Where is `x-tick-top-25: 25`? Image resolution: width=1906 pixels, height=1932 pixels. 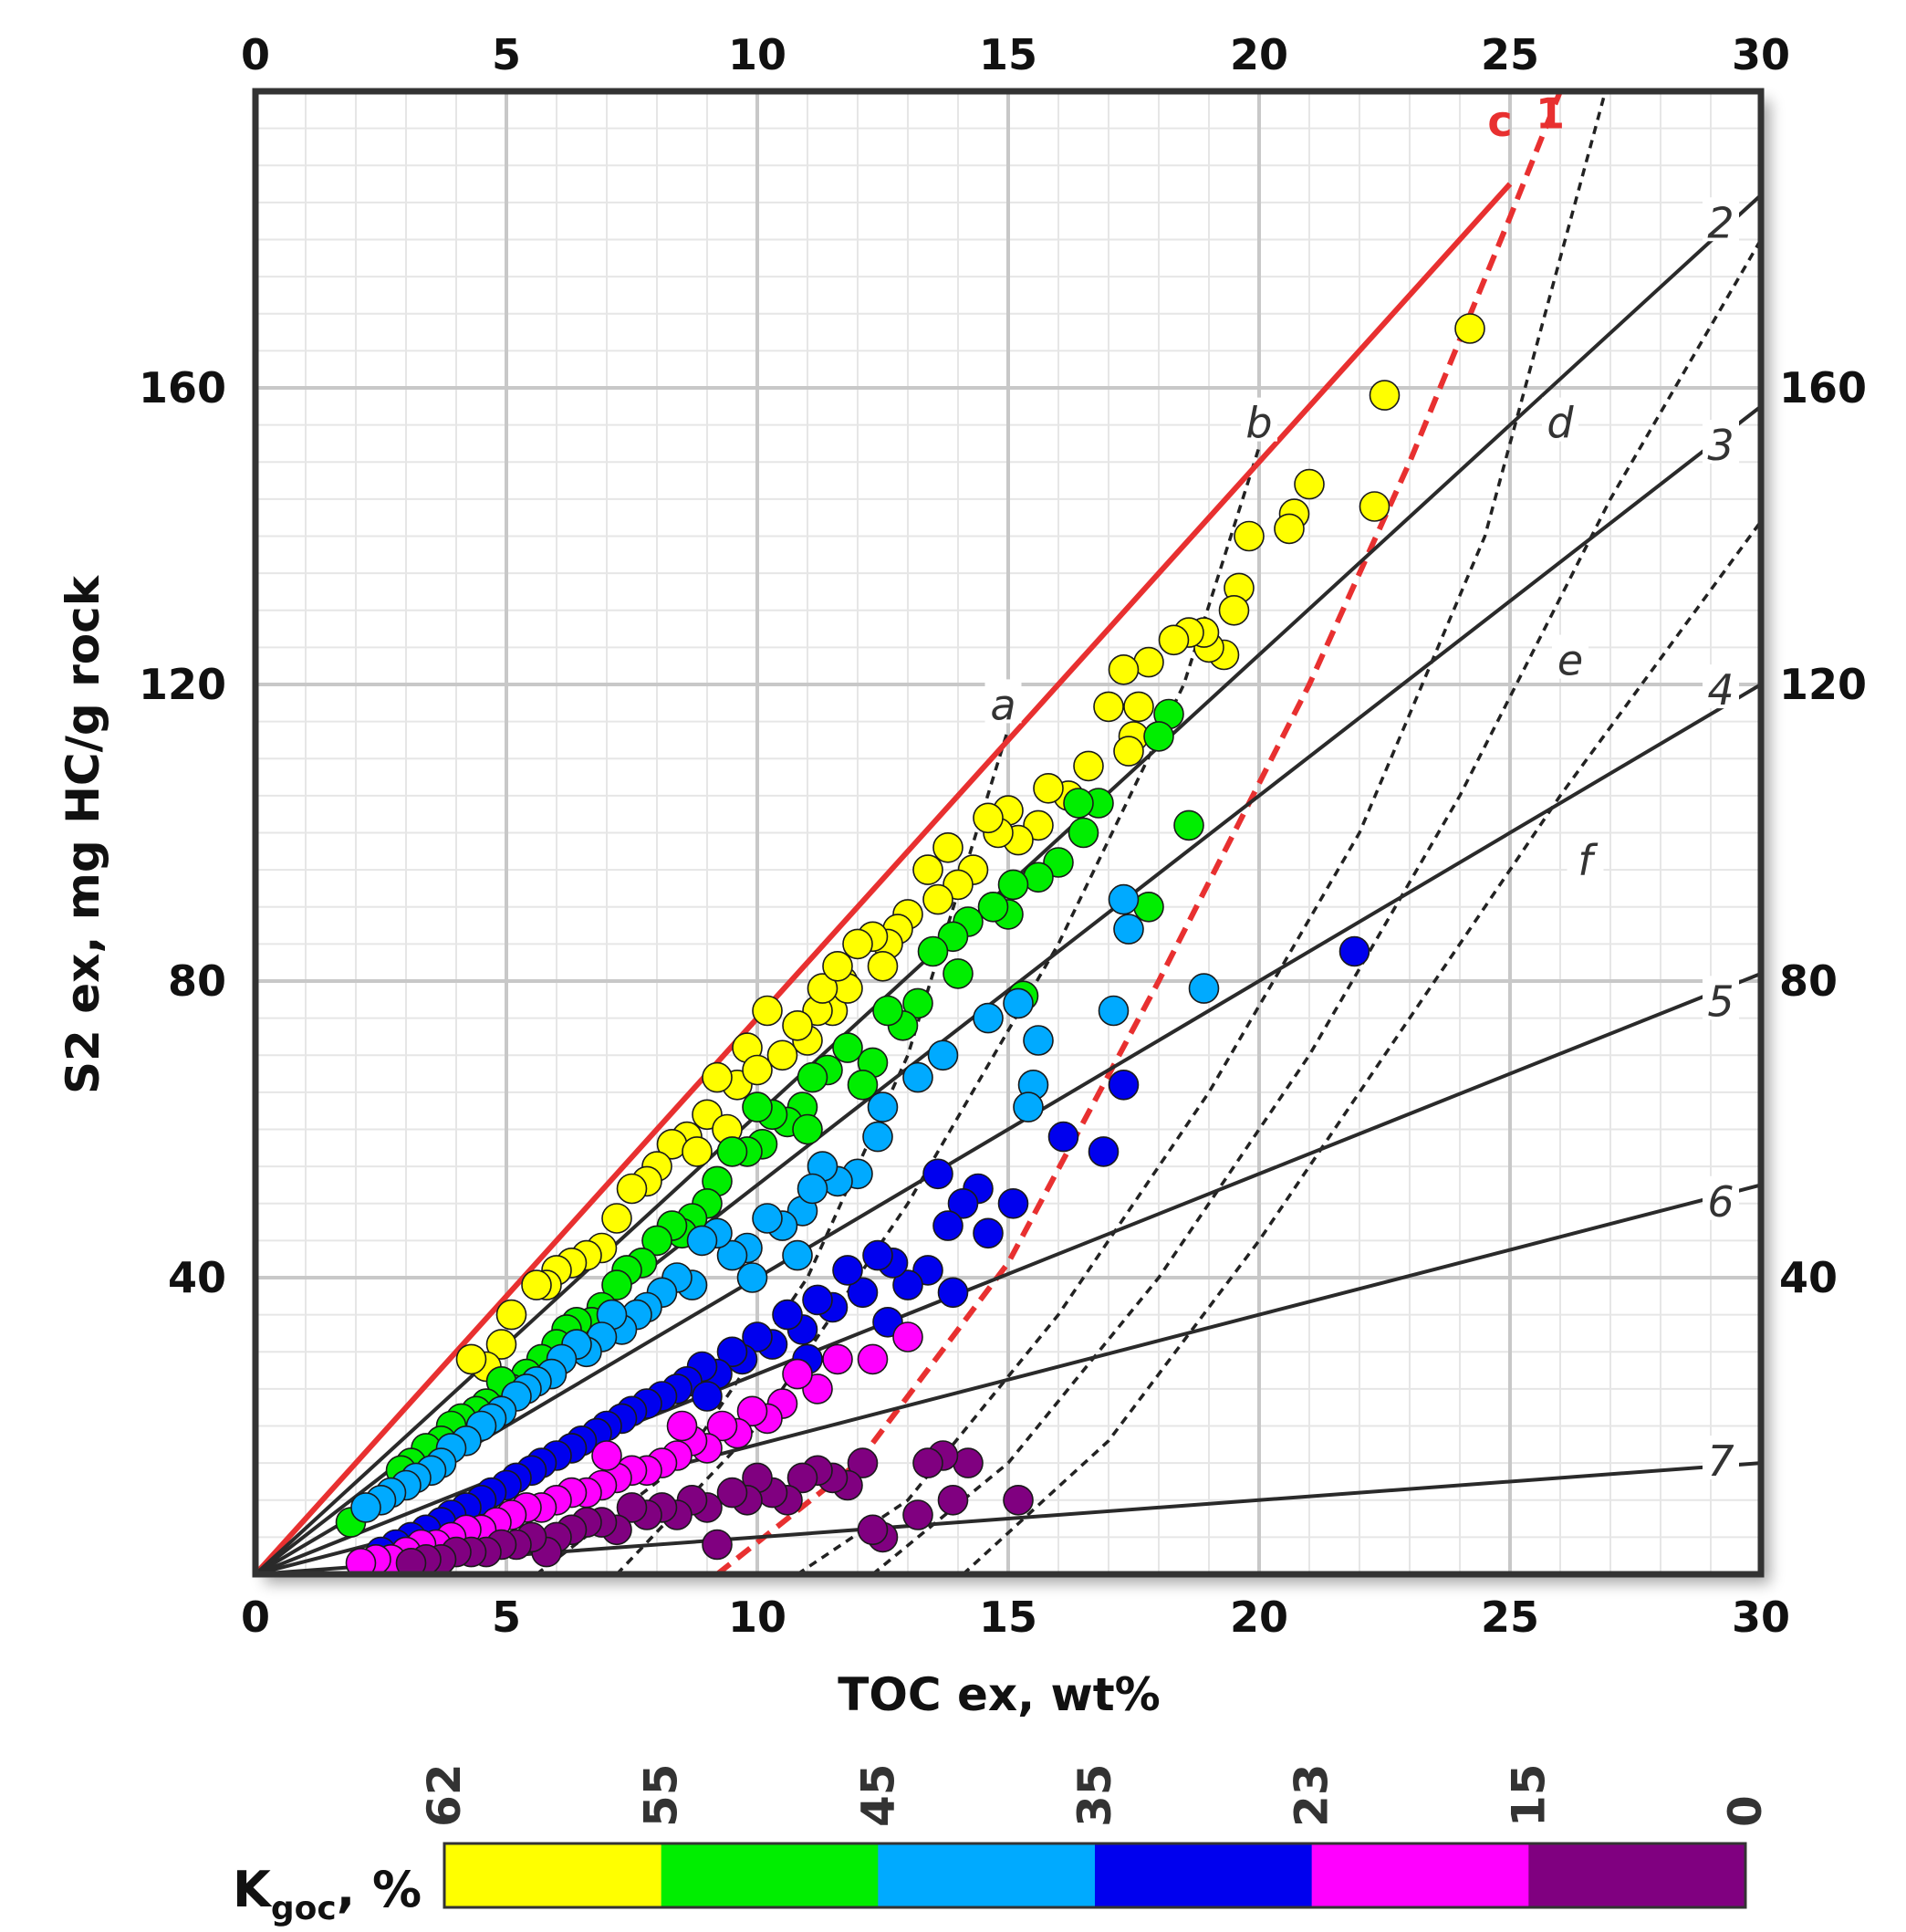
x-tick-top-25: 25 is located at coordinates (1510, 54).